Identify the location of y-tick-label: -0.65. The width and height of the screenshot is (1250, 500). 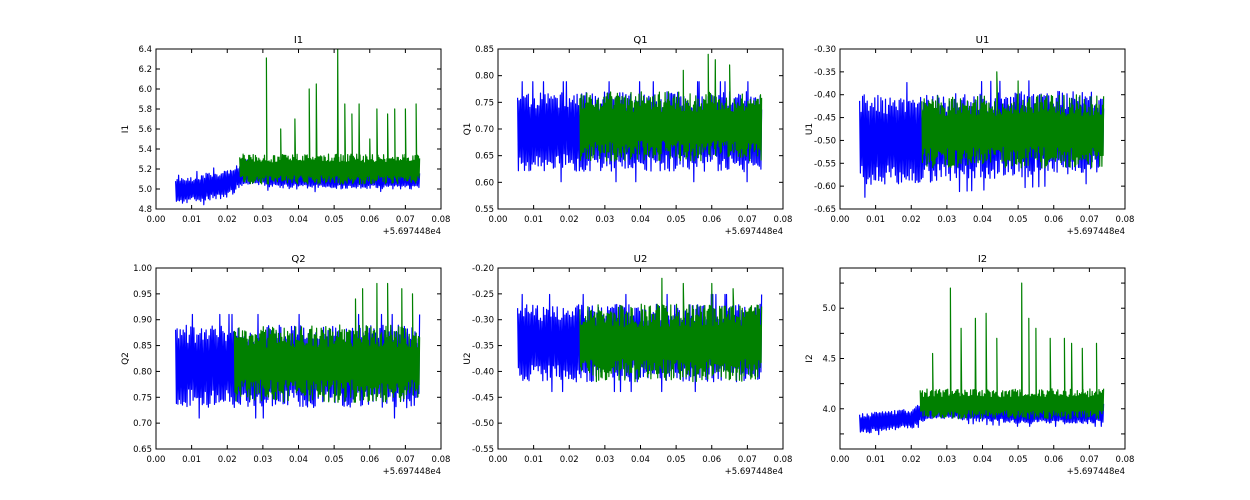
(825, 210).